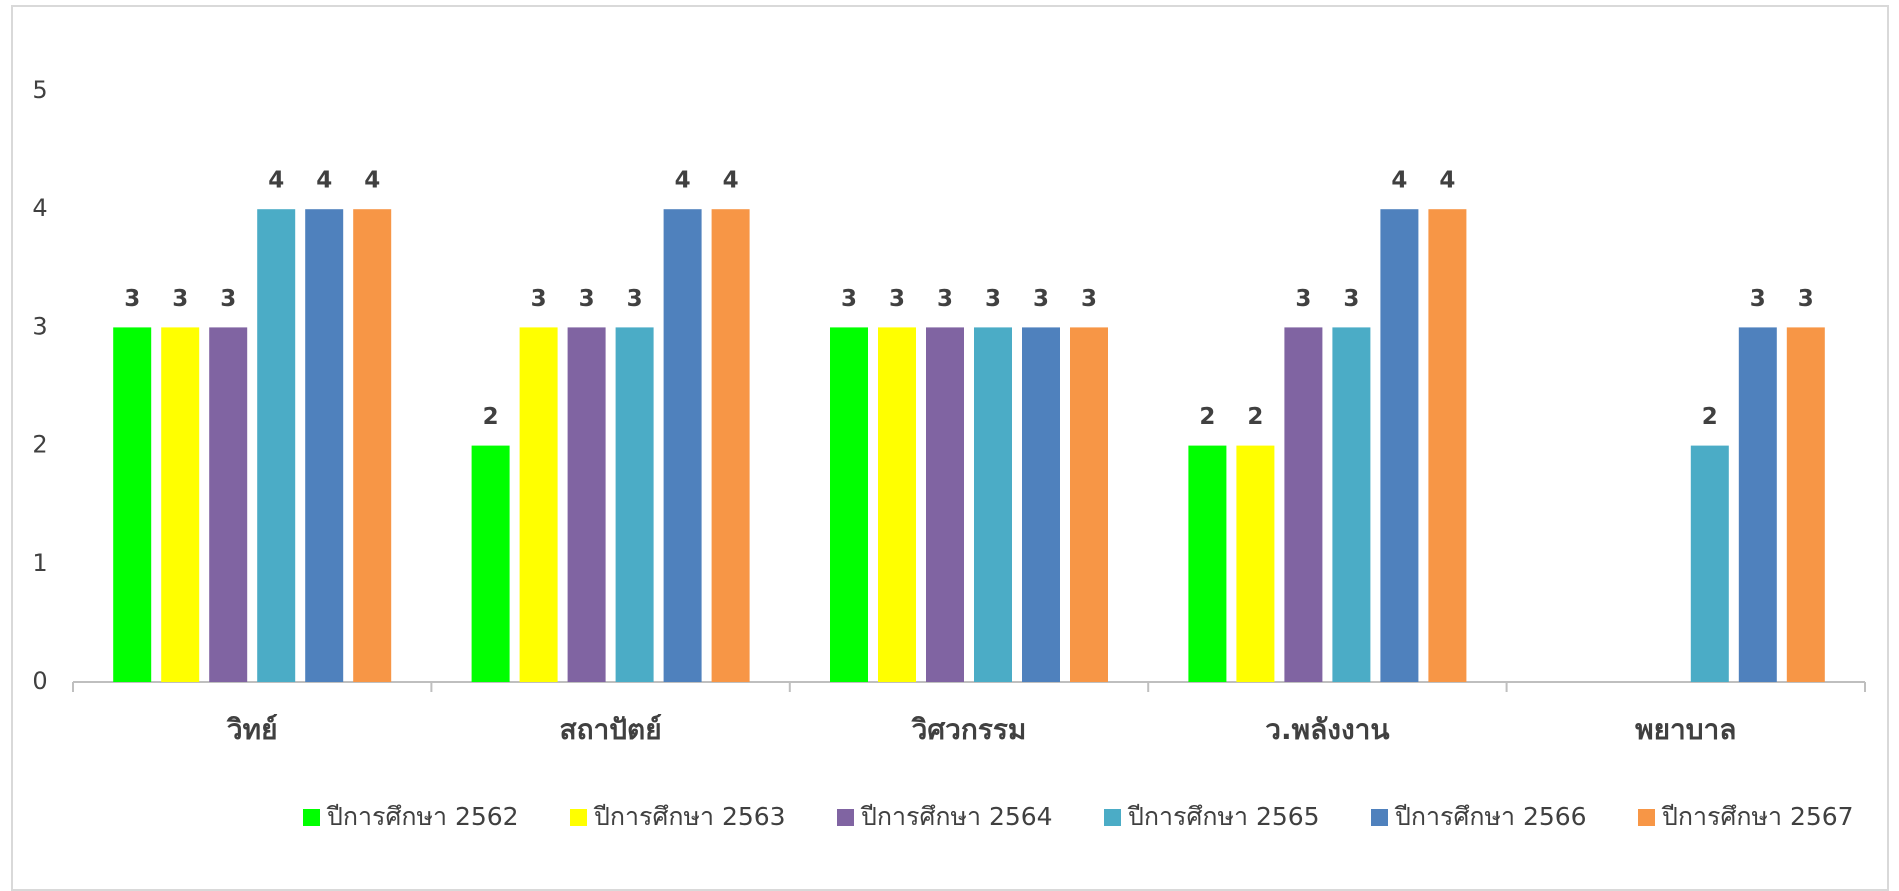 The width and height of the screenshot is (1899, 891). What do you see at coordinates (1327, 729) in the screenshot?
I see `x-tick-label: ว.พลังงาน` at bounding box center [1327, 729].